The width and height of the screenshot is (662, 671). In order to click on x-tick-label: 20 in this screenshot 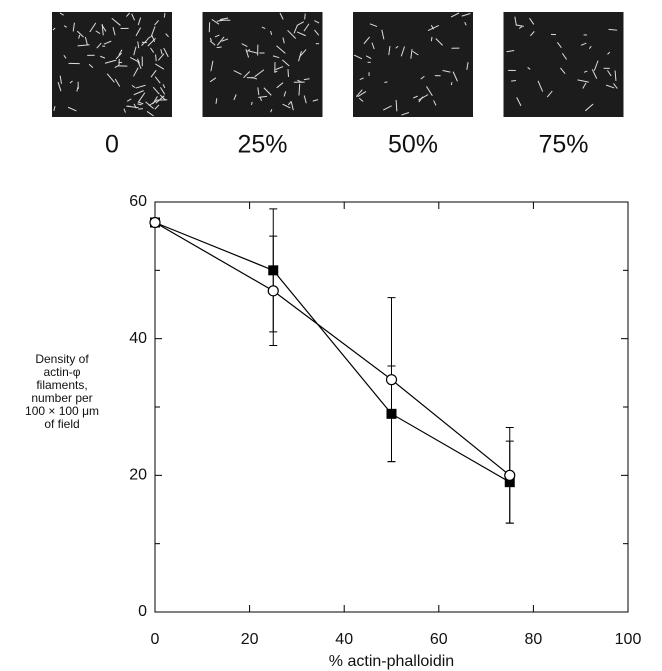, I will do `click(250, 639)`.